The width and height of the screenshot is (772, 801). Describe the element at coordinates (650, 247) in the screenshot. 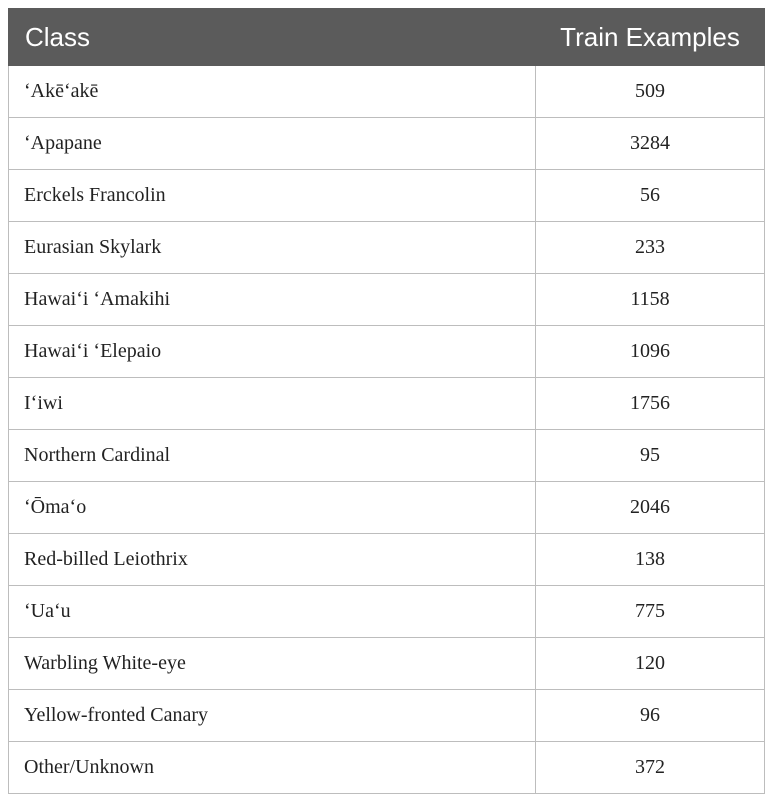

I see `train-count-cell: 233` at that location.